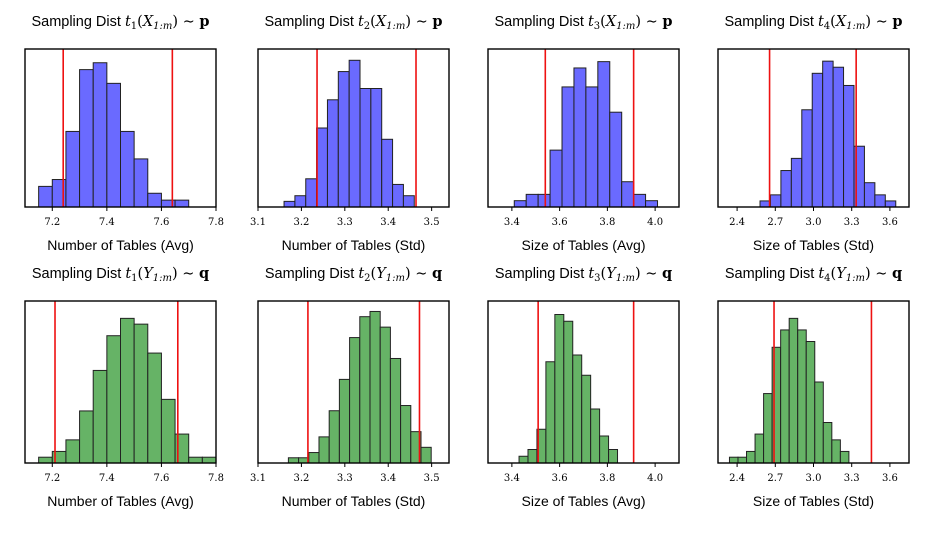 Image resolution: width=934 pixels, height=534 pixels. Describe the element at coordinates (107, 222) in the screenshot. I see `x-tick-label: 7.4` at that location.